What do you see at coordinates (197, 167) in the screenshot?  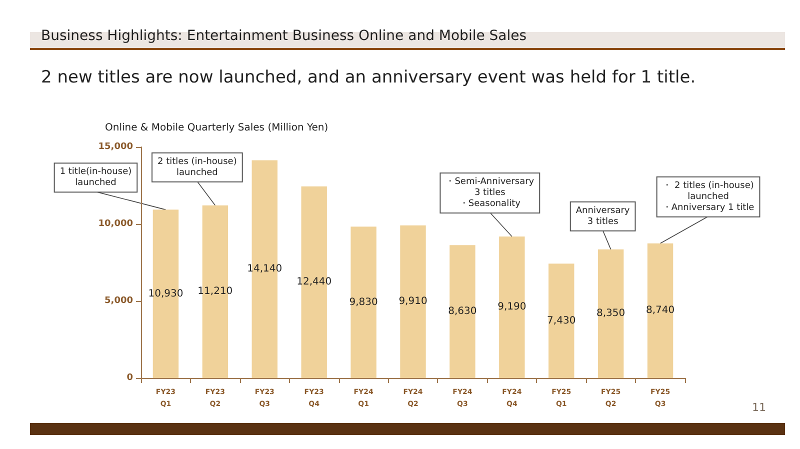 I see `annotation: 2 titles (in-house) launched` at bounding box center [197, 167].